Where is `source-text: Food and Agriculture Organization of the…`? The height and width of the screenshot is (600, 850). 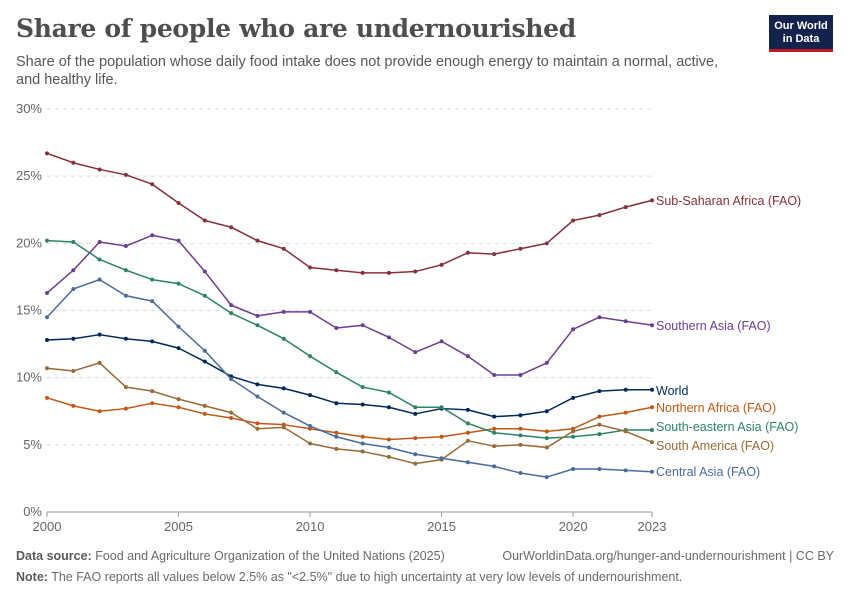 source-text: Food and Agriculture Organization of the… is located at coordinates (270, 556).